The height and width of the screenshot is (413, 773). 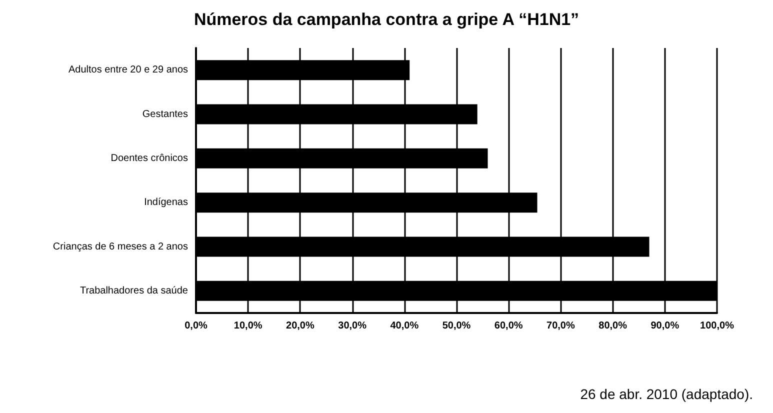 I want to click on y-tick-label: Doentes crônicos, so click(x=149, y=158).